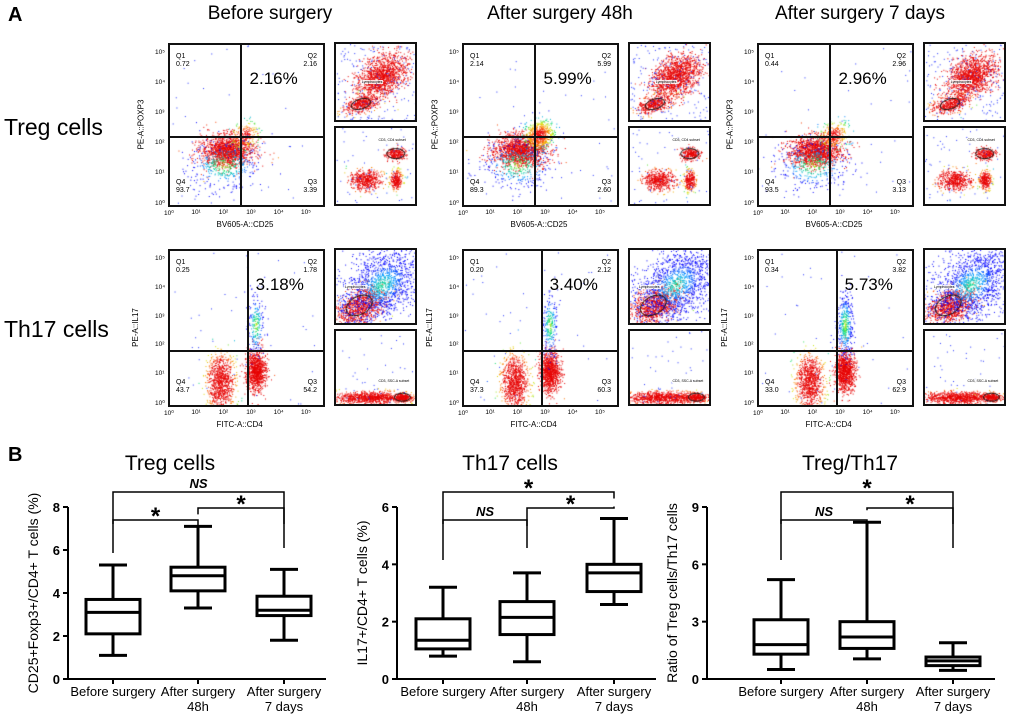 This screenshot has height=722, width=1020. Describe the element at coordinates (899, 60) in the screenshot. I see `quadrant-q2-label: Q2 2.96` at that location.